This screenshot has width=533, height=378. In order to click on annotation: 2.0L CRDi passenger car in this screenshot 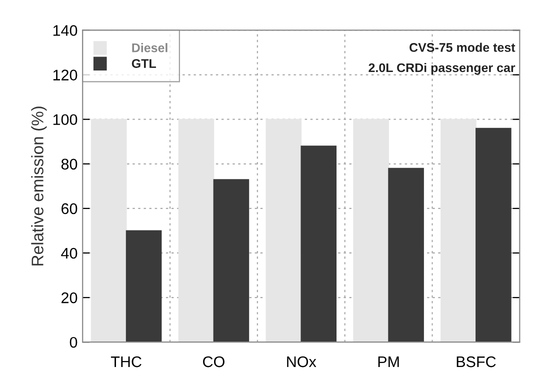, I will do `click(442, 68)`.